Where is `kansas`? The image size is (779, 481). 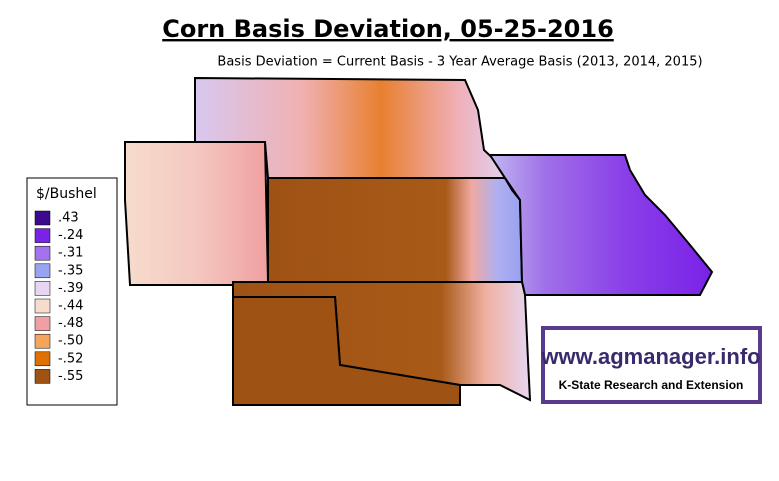
kansas is located at coordinates (395, 230).